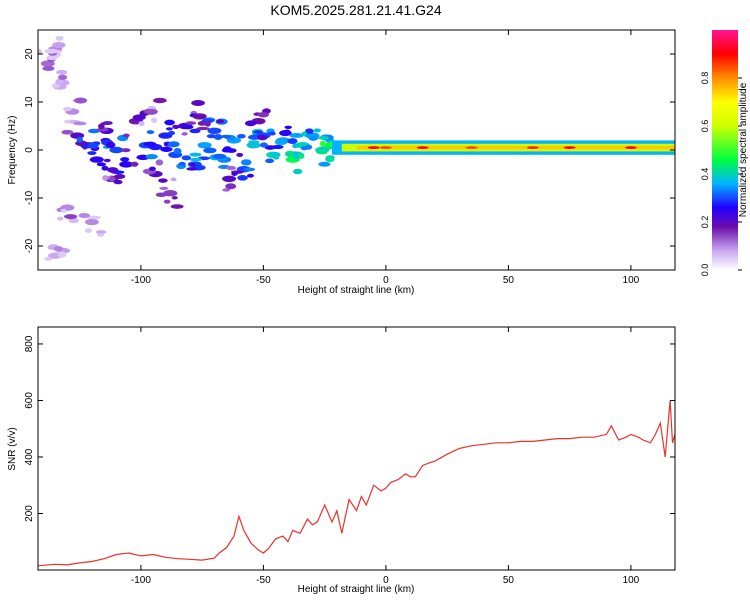  What do you see at coordinates (705, 174) in the screenshot?
I see `colorbar-tick-label: 0.4` at bounding box center [705, 174].